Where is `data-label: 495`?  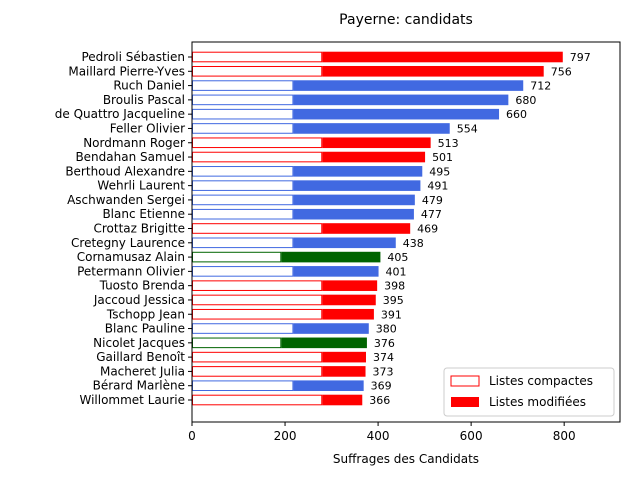 data-label: 495 is located at coordinates (439, 171).